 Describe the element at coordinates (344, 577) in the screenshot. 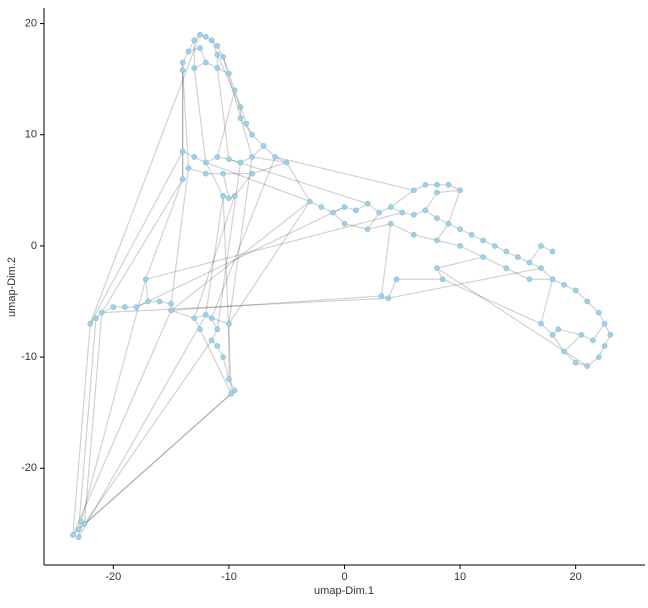

I see `x-tick-label: 0` at that location.